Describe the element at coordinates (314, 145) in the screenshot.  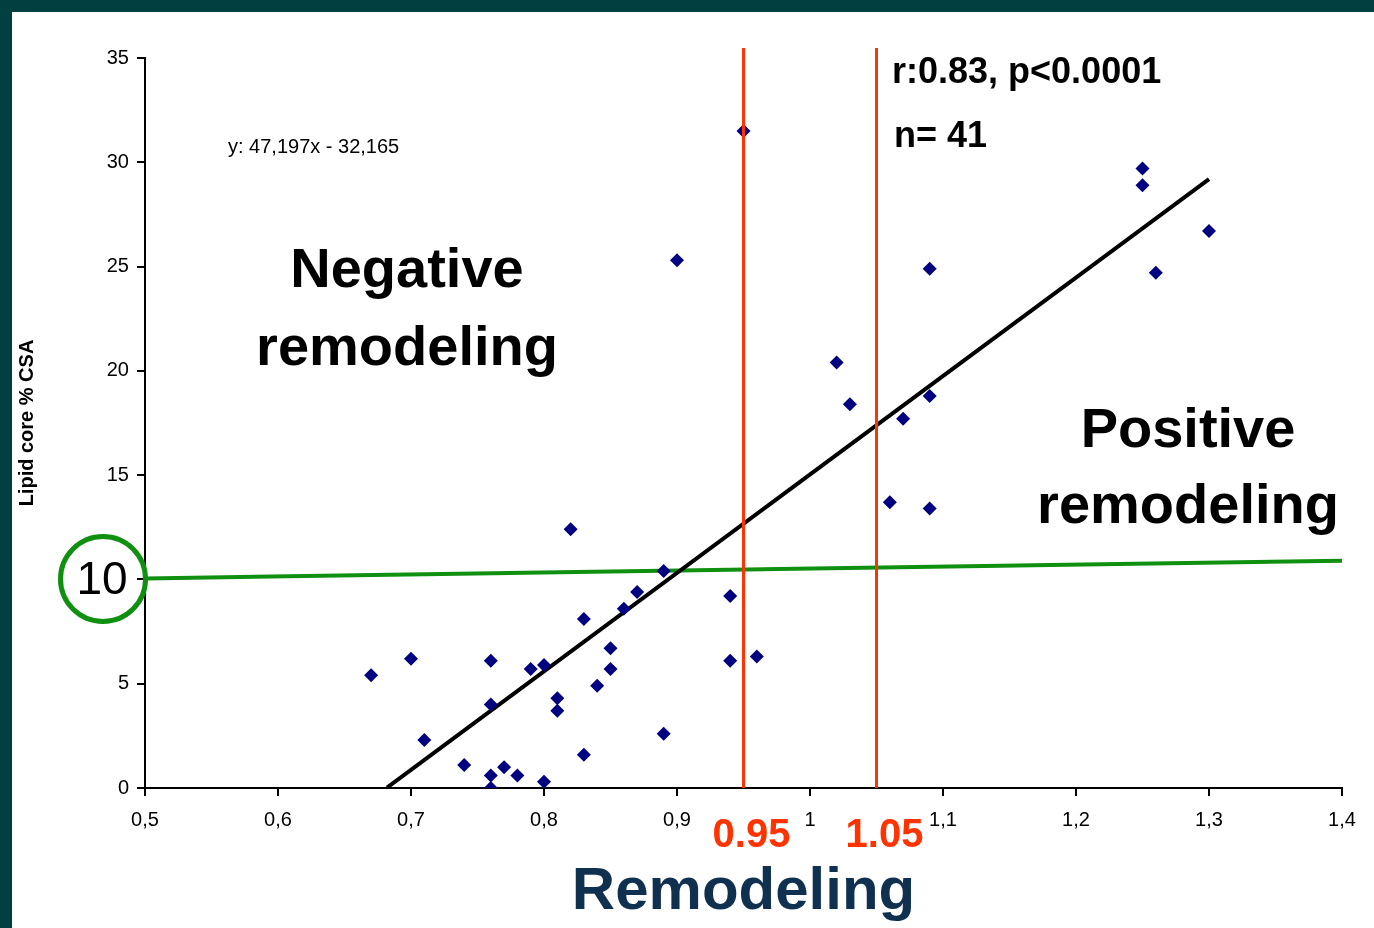
I see `annotation: y: 47,197x - 32,165` at that location.